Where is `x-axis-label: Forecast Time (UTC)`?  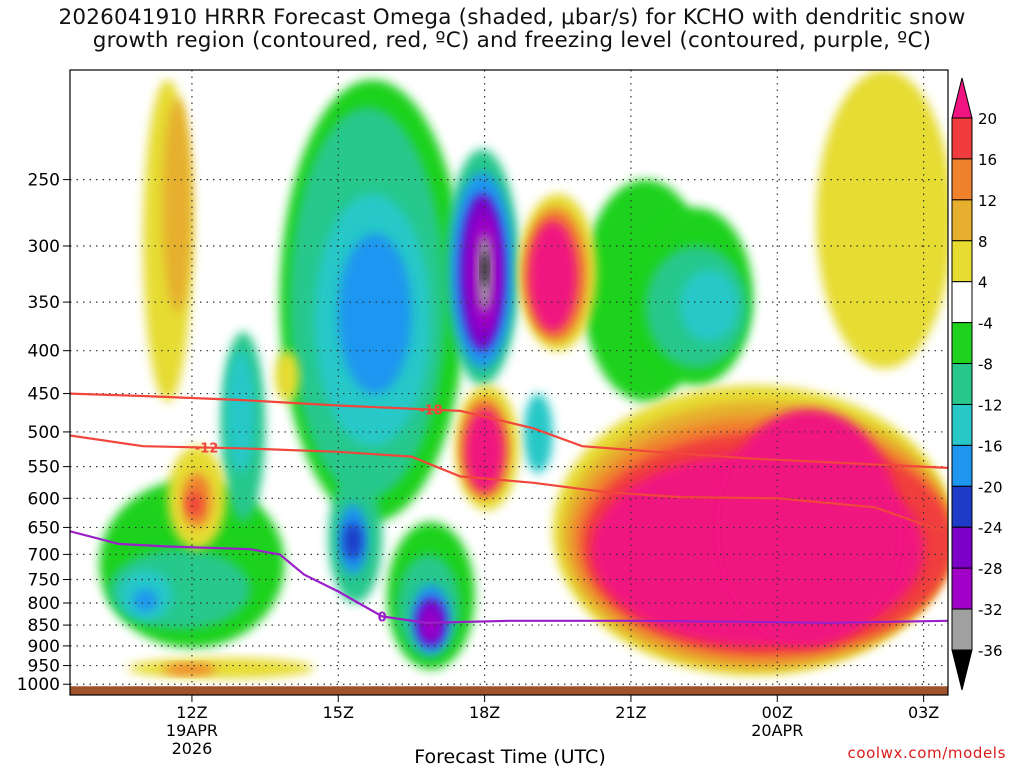
x-axis-label: Forecast Time (UTC) is located at coordinates (509, 757).